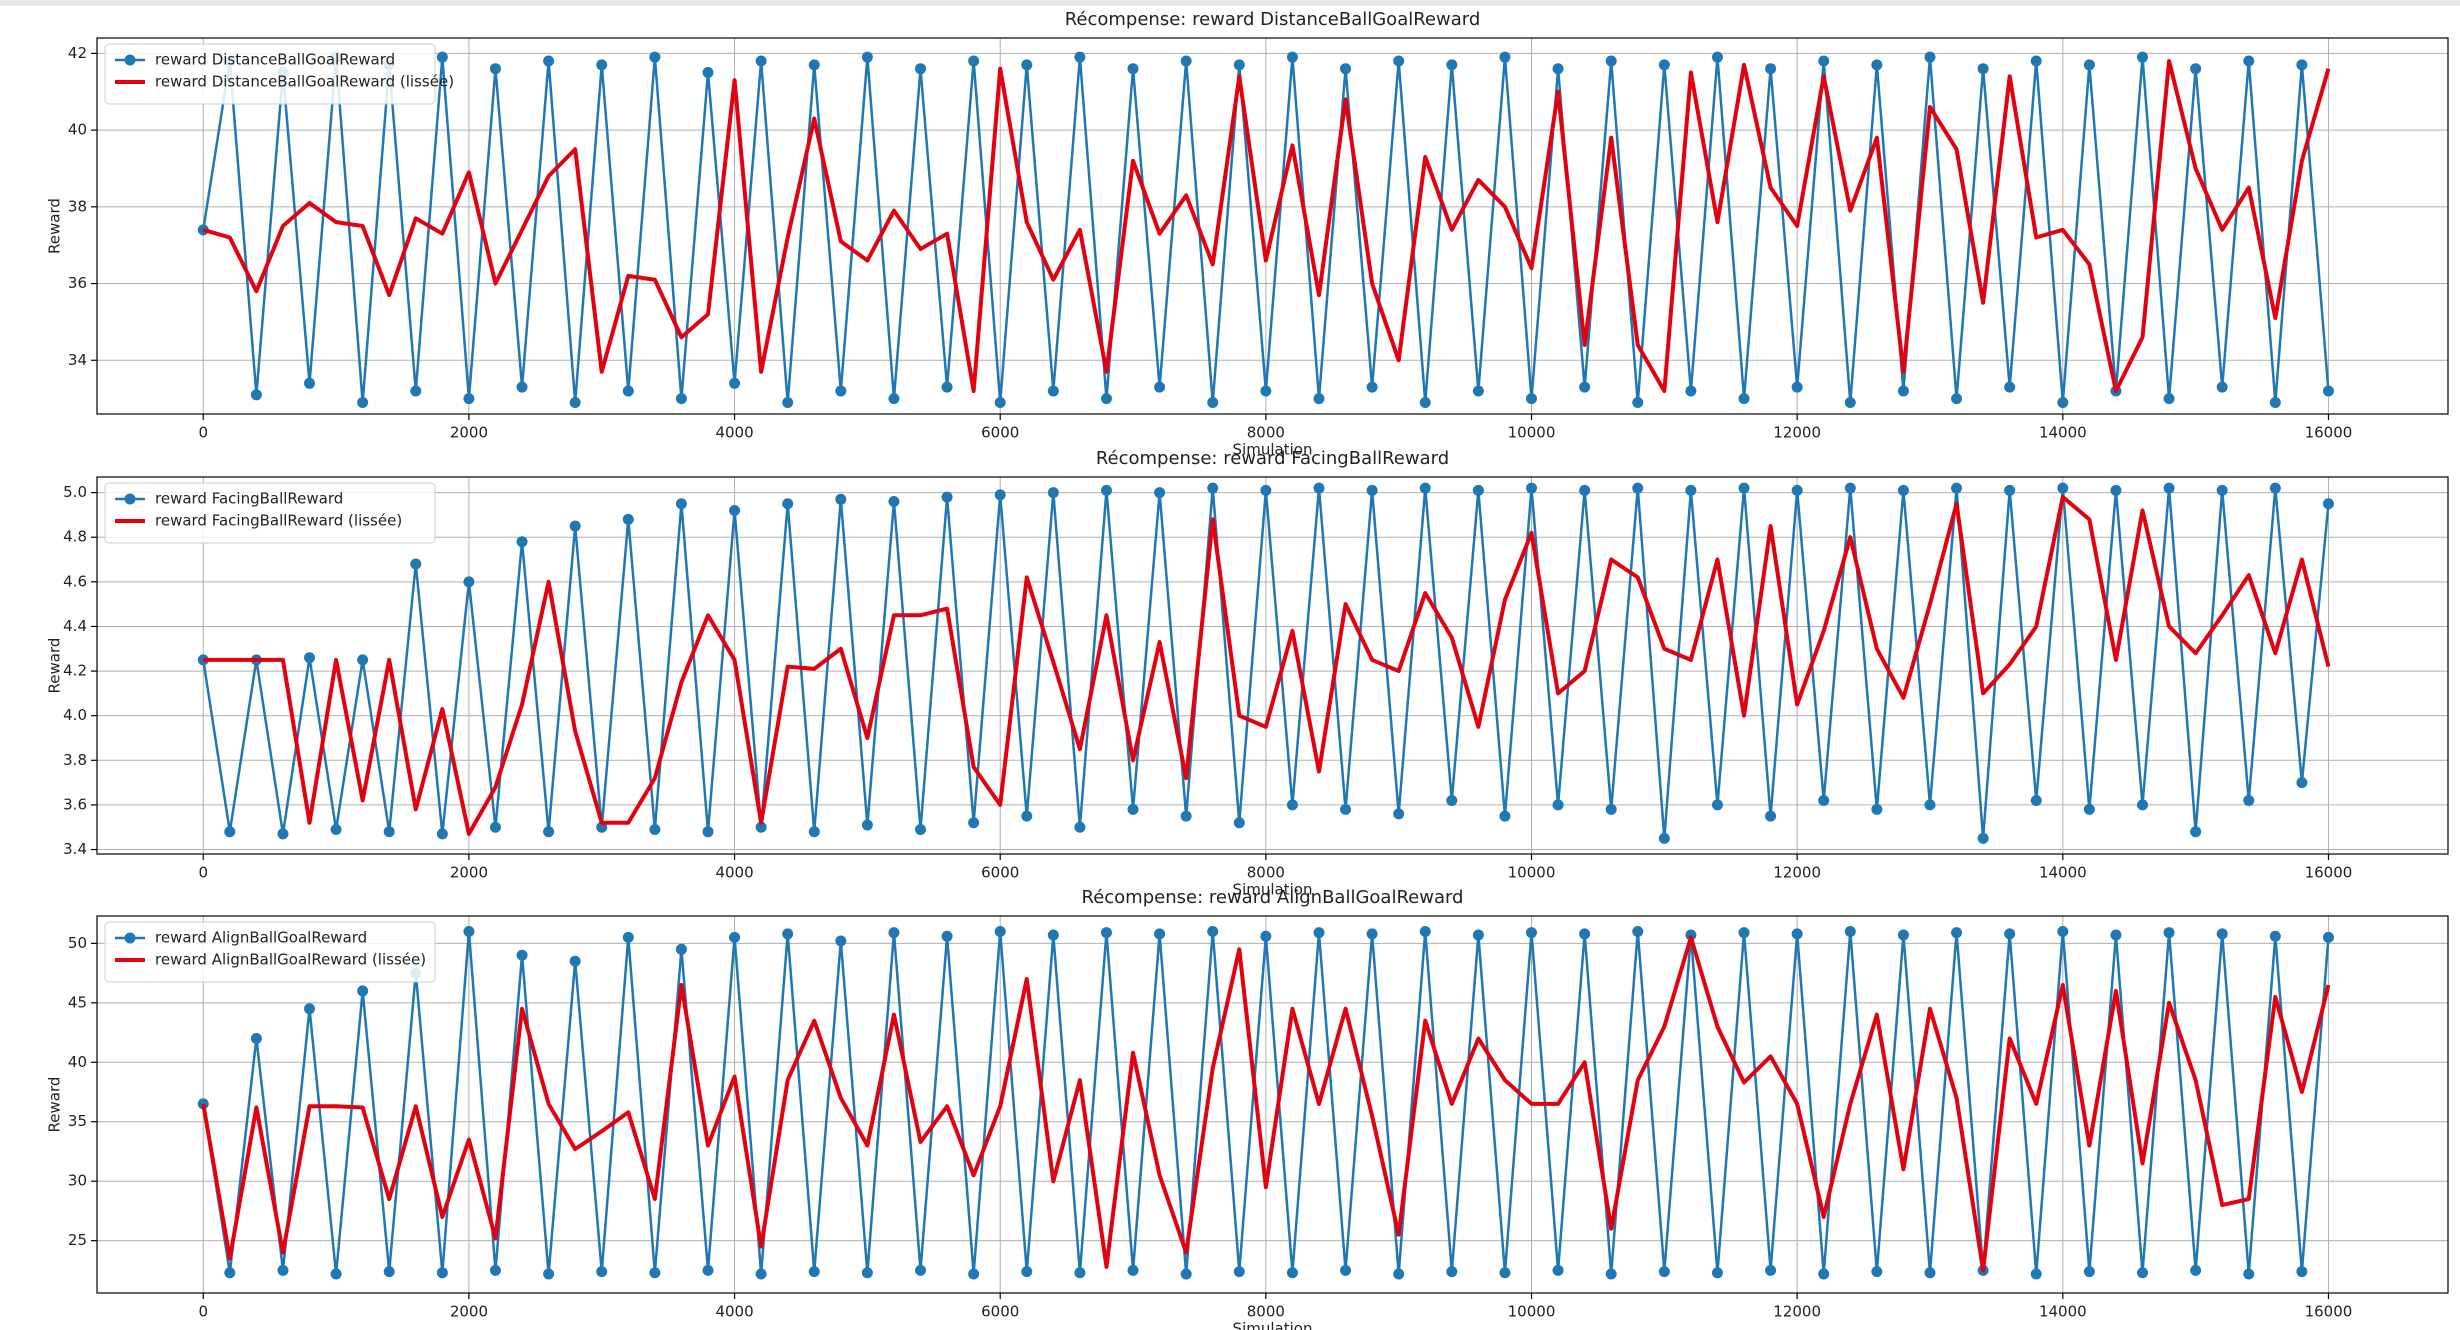 This screenshot has height=1330, width=2460. What do you see at coordinates (203, 433) in the screenshot?
I see `x-tick-label: 0` at bounding box center [203, 433].